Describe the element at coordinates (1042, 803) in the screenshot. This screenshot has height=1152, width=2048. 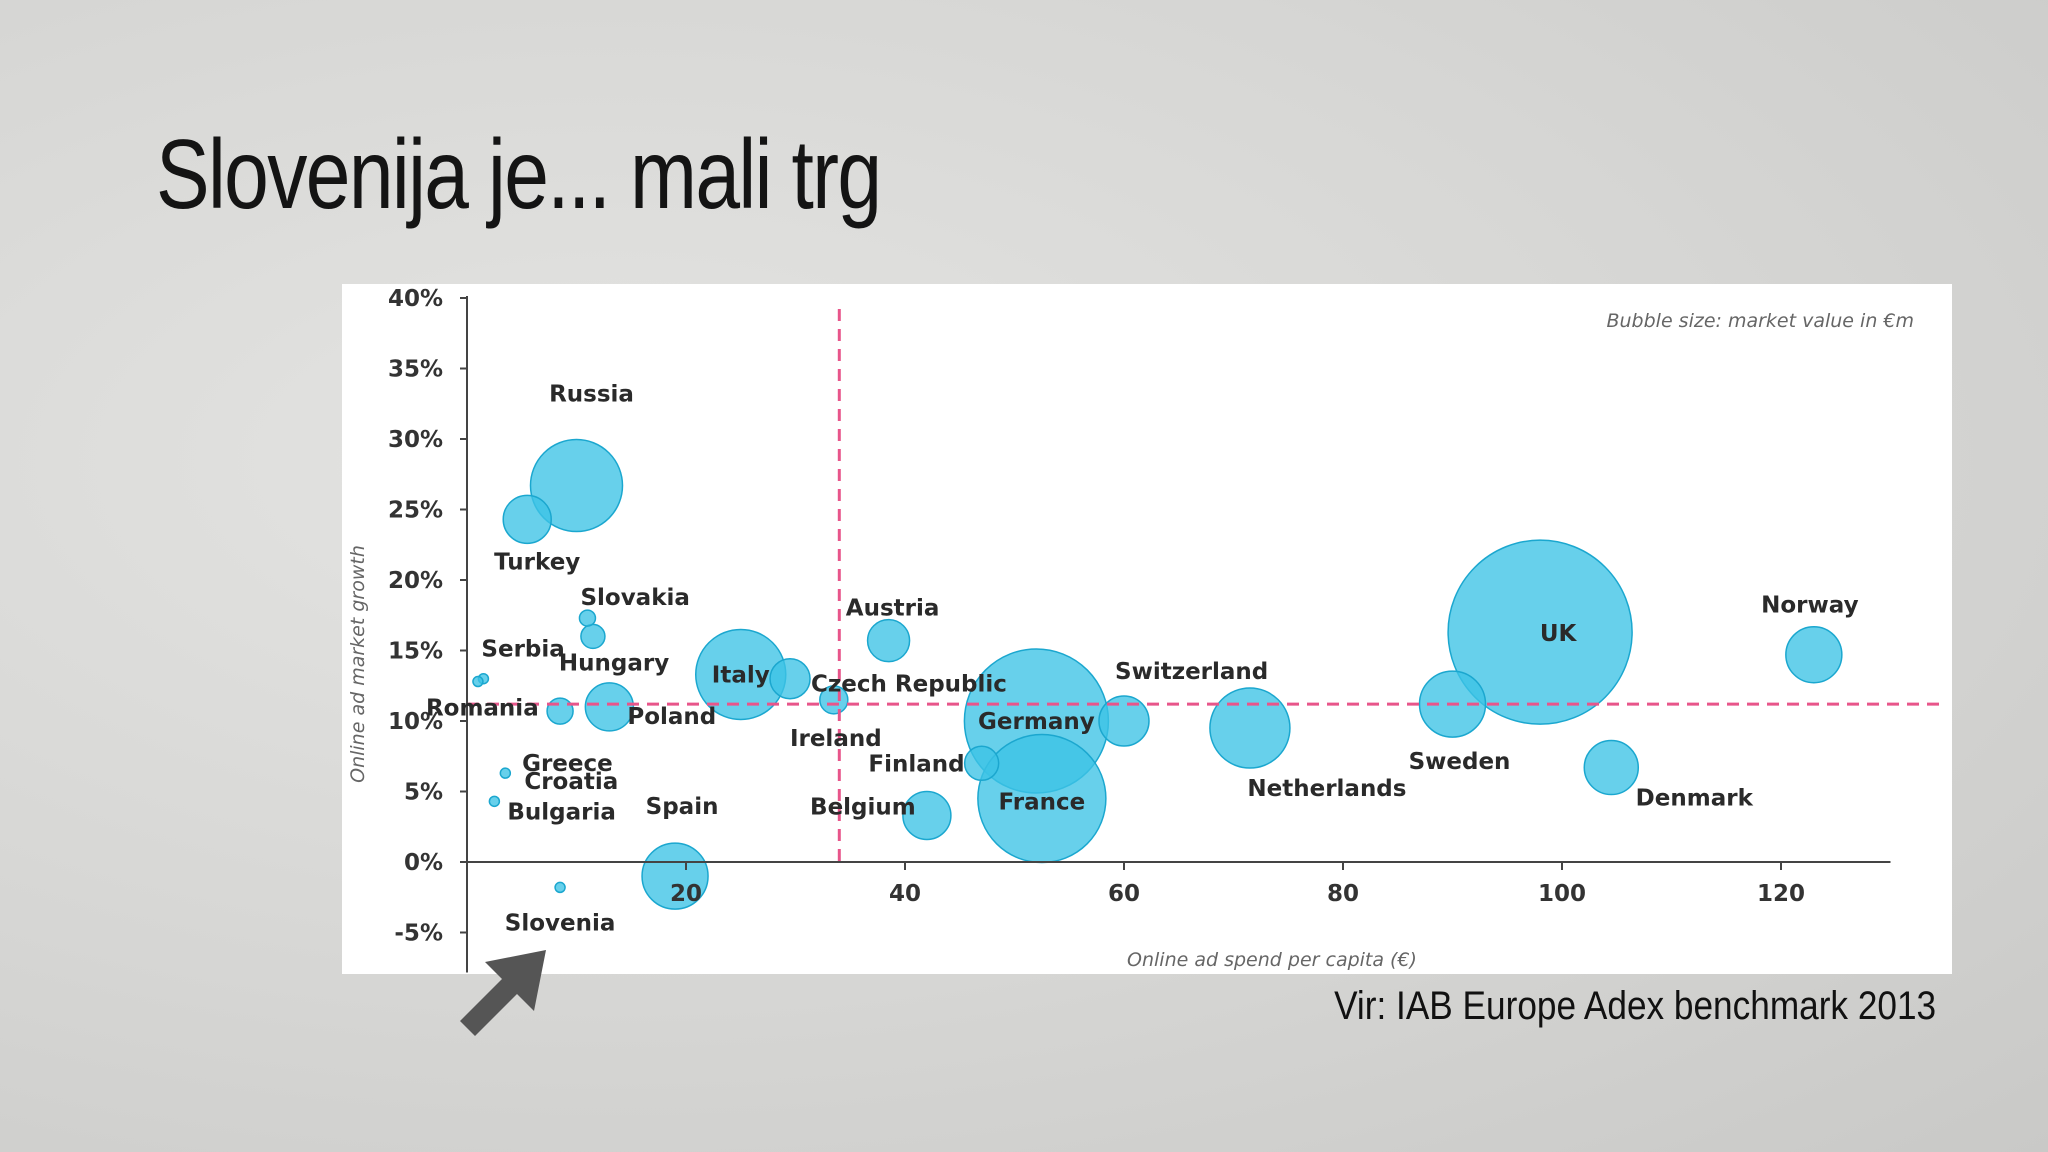
I see `label-france: France` at that location.